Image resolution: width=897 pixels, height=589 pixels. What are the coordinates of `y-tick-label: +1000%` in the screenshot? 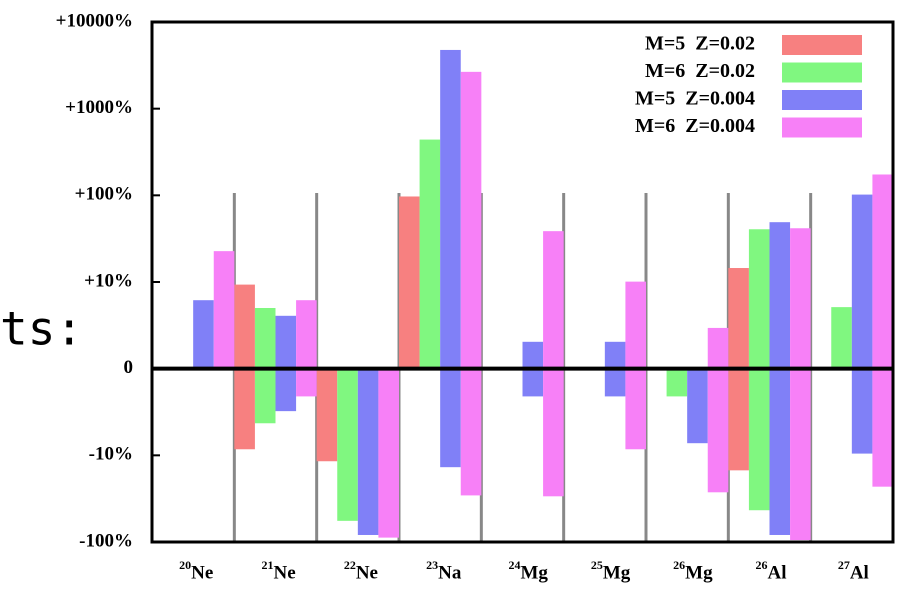 It's located at (99, 107).